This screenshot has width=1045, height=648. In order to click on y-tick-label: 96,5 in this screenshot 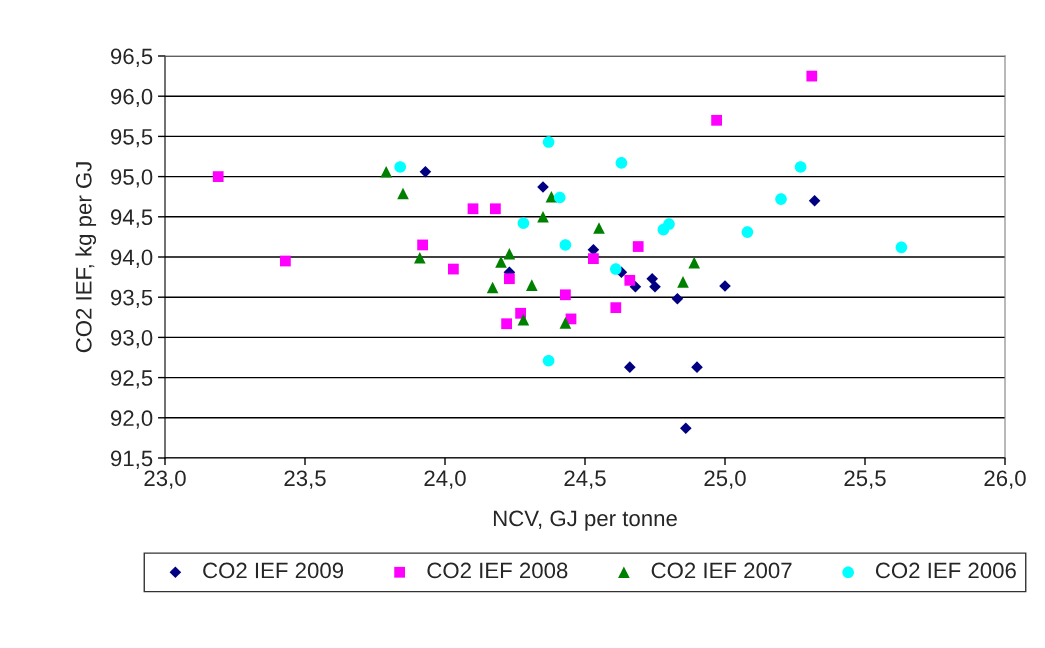, I will do `click(131, 57)`.